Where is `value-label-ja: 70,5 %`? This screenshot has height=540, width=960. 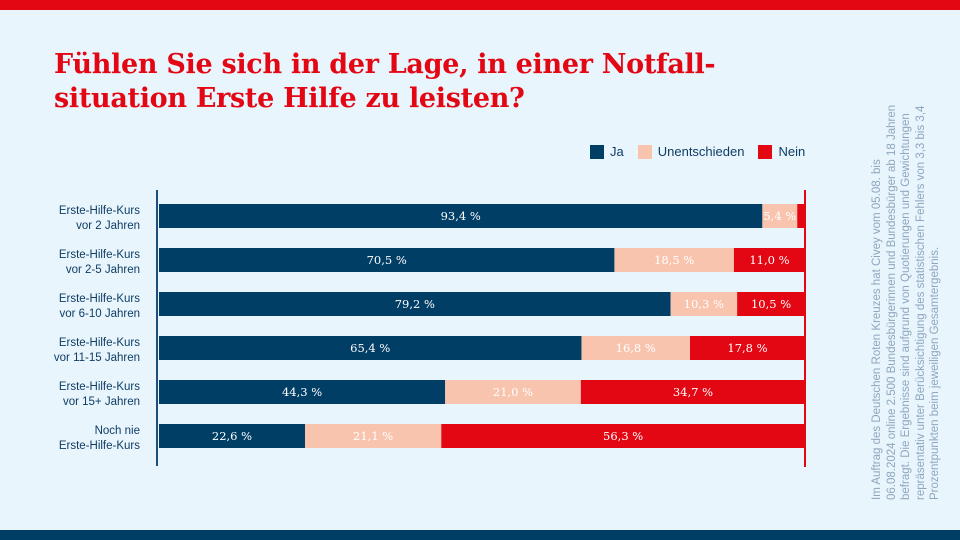 value-label-ja: 70,5 % is located at coordinates (387, 260).